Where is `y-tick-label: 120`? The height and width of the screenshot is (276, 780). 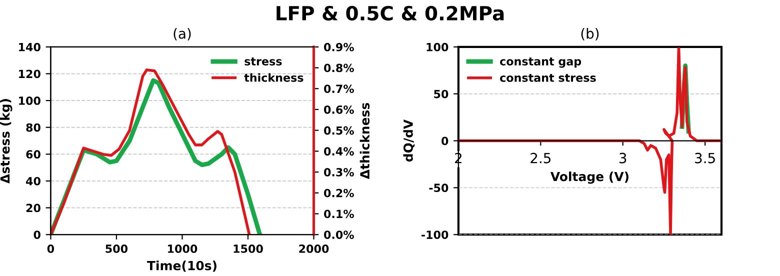 y-tick-label: 120 is located at coordinates (29, 74).